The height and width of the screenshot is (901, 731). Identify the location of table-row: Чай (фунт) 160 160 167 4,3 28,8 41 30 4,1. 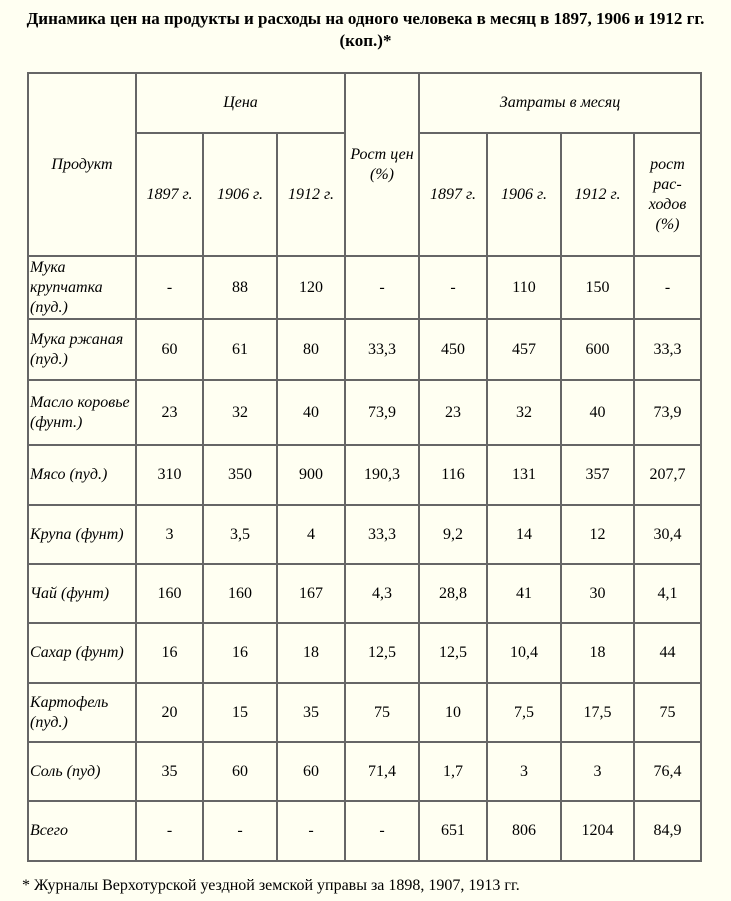
(364, 593).